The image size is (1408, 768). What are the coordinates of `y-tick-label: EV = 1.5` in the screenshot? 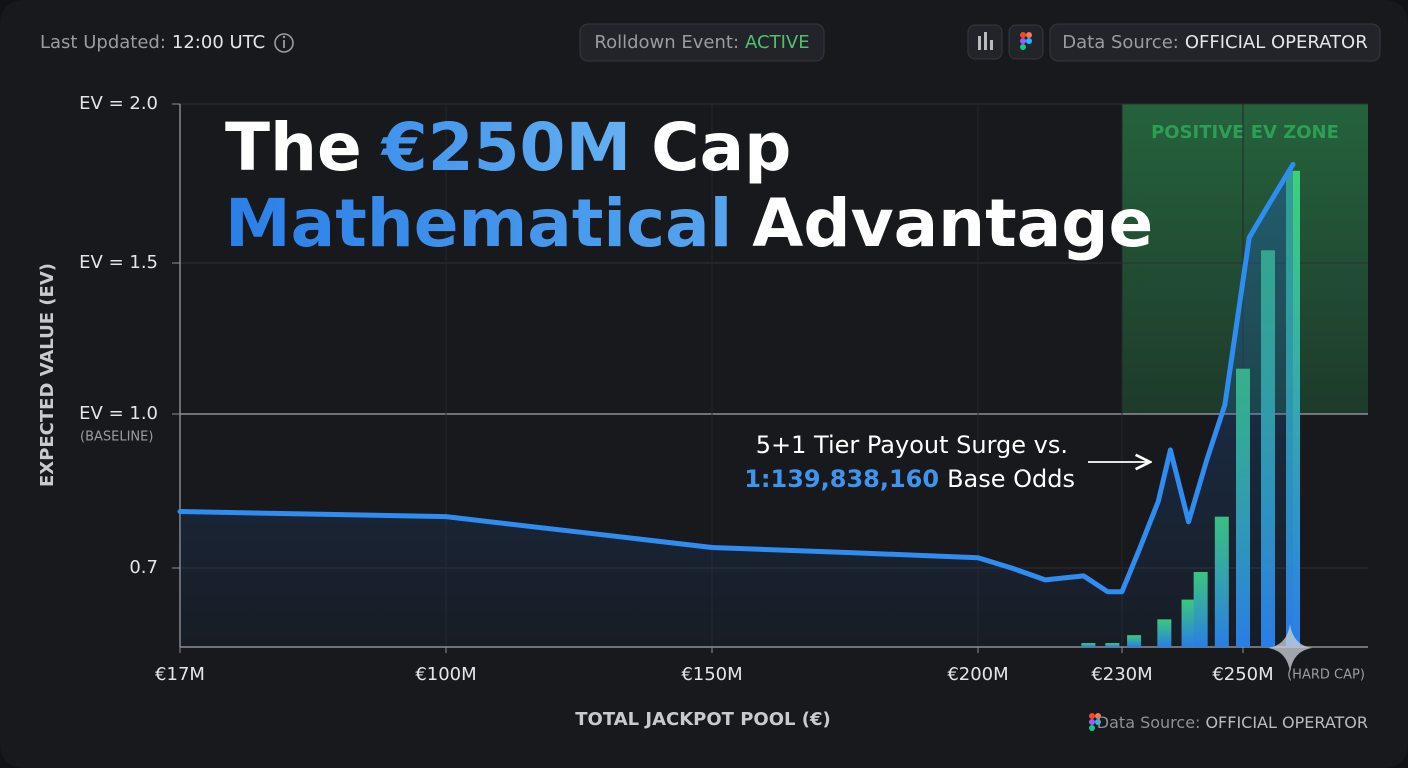 It's located at (118, 262).